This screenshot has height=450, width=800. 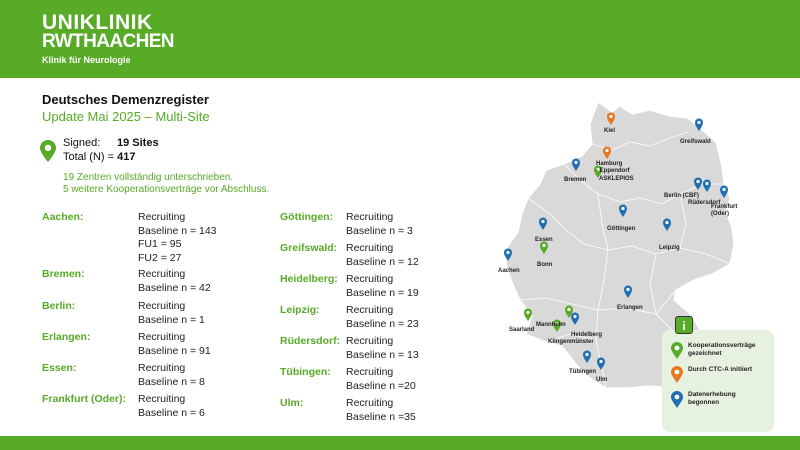 What do you see at coordinates (86, 60) in the screenshot?
I see `department-name: Klinik für Neurologie` at bounding box center [86, 60].